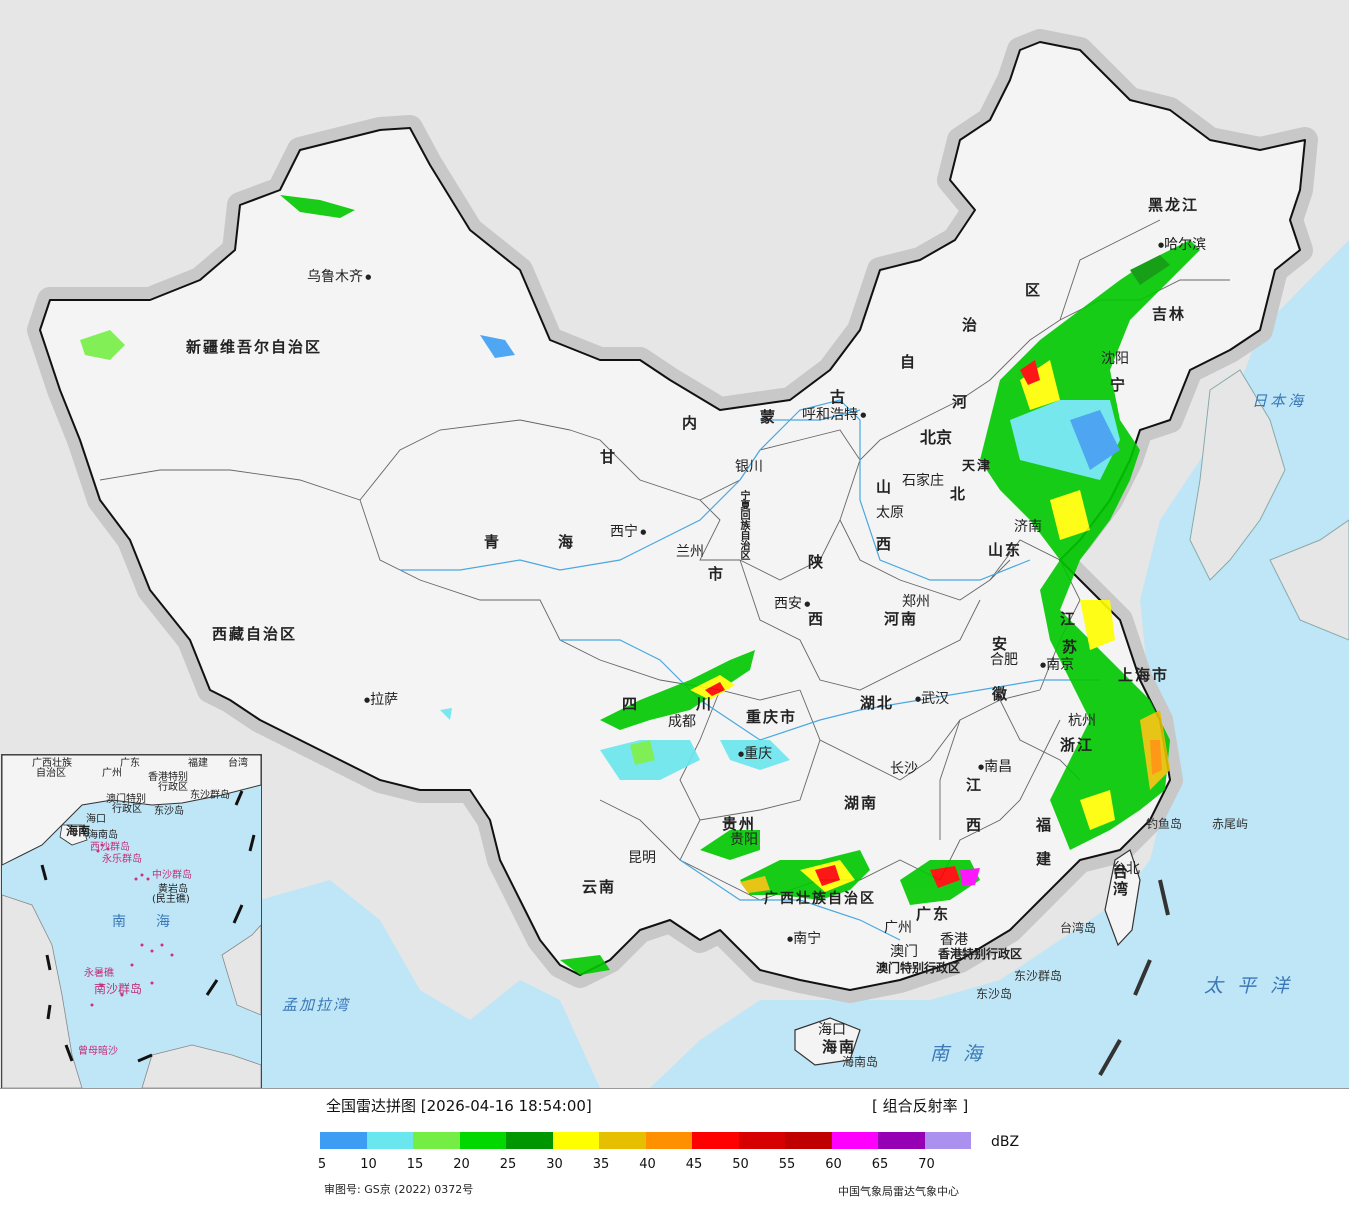 The height and width of the screenshot is (1209, 1349). Describe the element at coordinates (1069, 619) in the screenshot. I see `province-label: 江` at that location.